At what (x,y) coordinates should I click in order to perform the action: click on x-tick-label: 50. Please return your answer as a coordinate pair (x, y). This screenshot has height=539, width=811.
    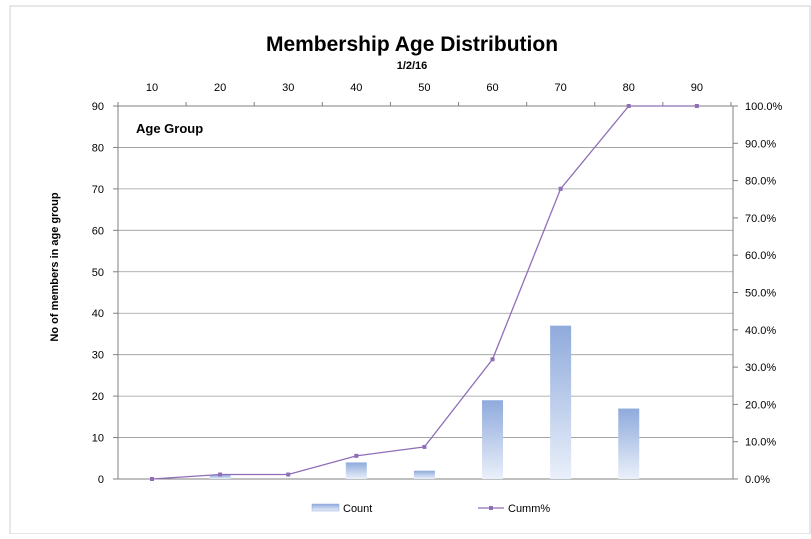
    Looking at the image, I should click on (424, 88).